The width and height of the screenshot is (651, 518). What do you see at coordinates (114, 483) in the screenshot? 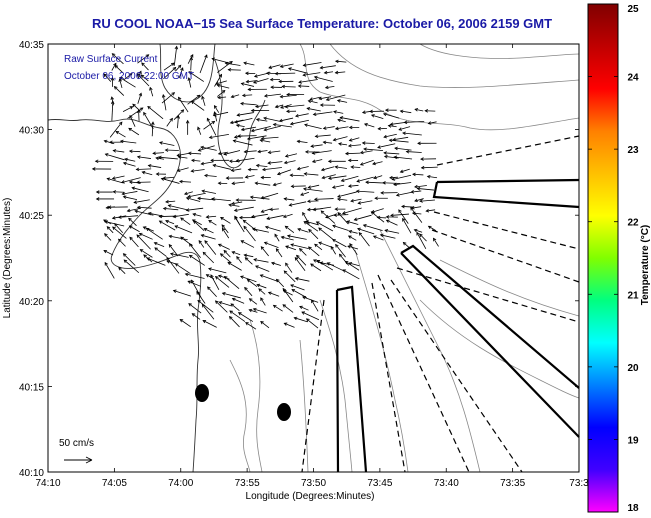
I see `x-tick-label: 74:05` at bounding box center [114, 483].